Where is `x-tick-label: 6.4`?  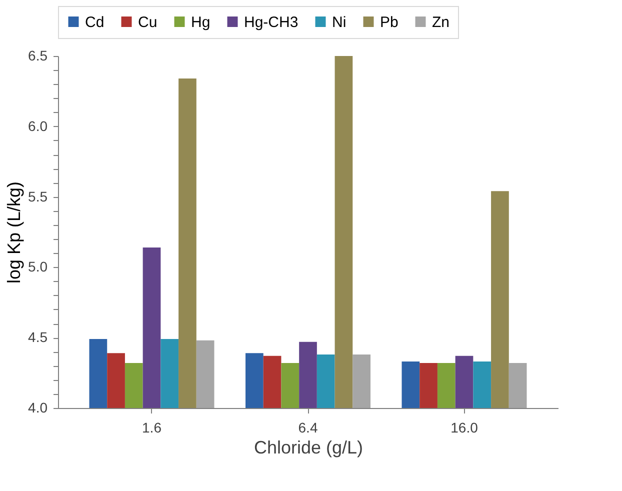 x-tick-label: 6.4 is located at coordinates (308, 428).